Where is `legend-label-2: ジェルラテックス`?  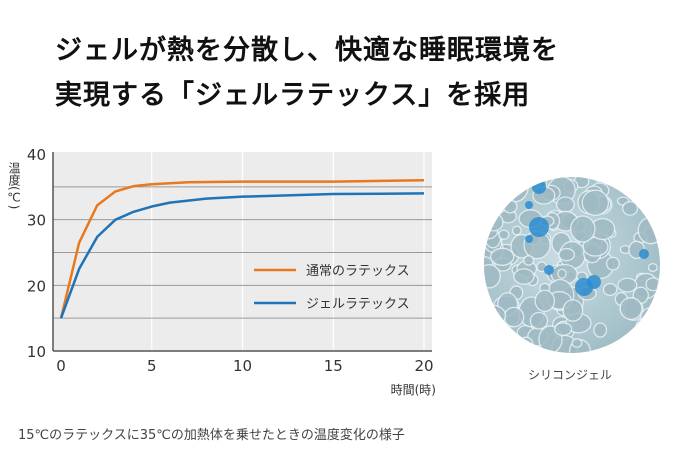 legend-label-2: ジェルラテックス is located at coordinates (358, 304).